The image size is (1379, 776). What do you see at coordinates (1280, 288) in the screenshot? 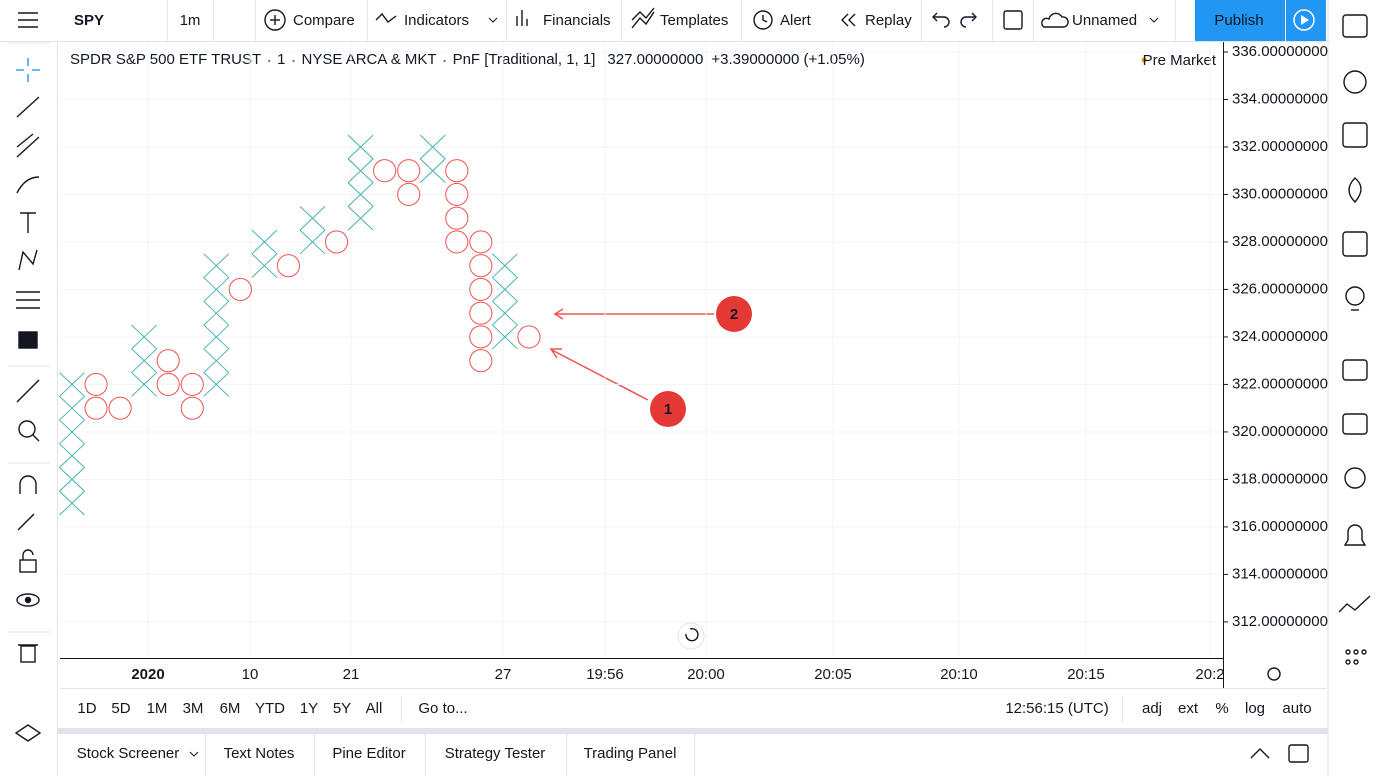
I see `y-tick-label: 326.00000000` at bounding box center [1280, 288].